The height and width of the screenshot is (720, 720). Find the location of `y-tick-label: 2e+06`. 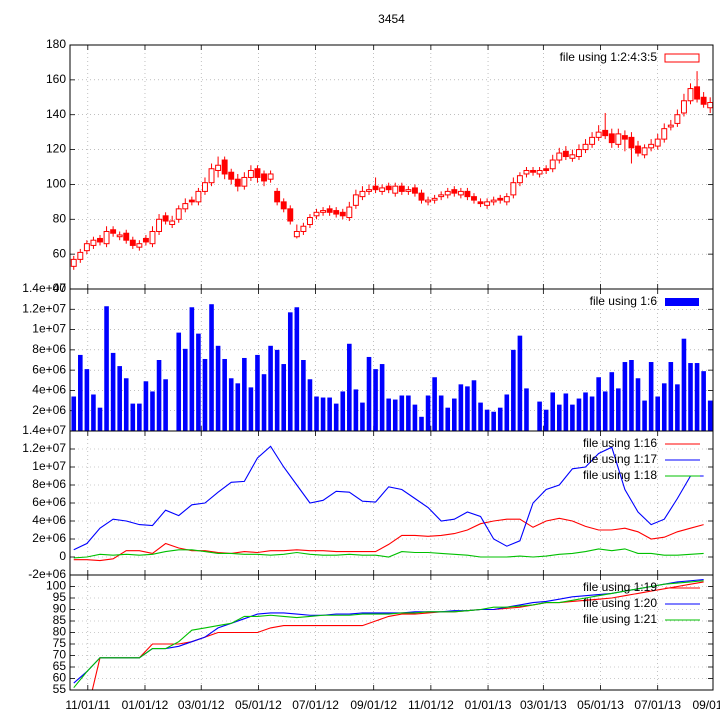

y-tick-label: 2e+06 is located at coordinates (49, 538).